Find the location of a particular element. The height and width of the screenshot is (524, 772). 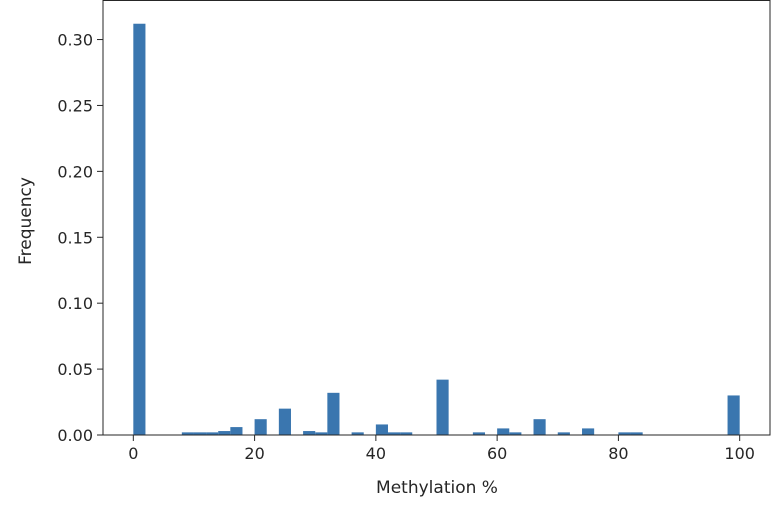

y-tick-label: 0.00 is located at coordinates (75, 435).